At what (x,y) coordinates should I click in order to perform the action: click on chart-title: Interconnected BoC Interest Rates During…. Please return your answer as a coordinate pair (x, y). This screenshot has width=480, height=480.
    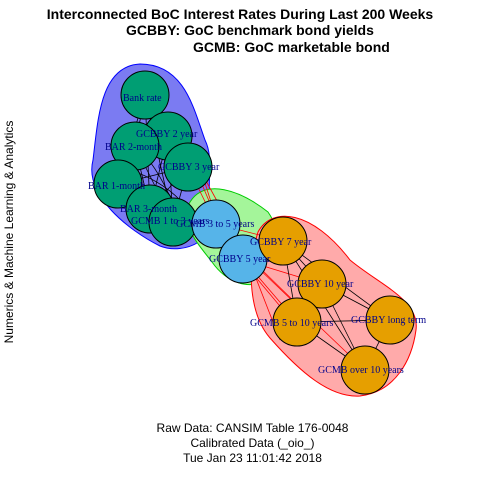
    Looking at the image, I should click on (240, 14).